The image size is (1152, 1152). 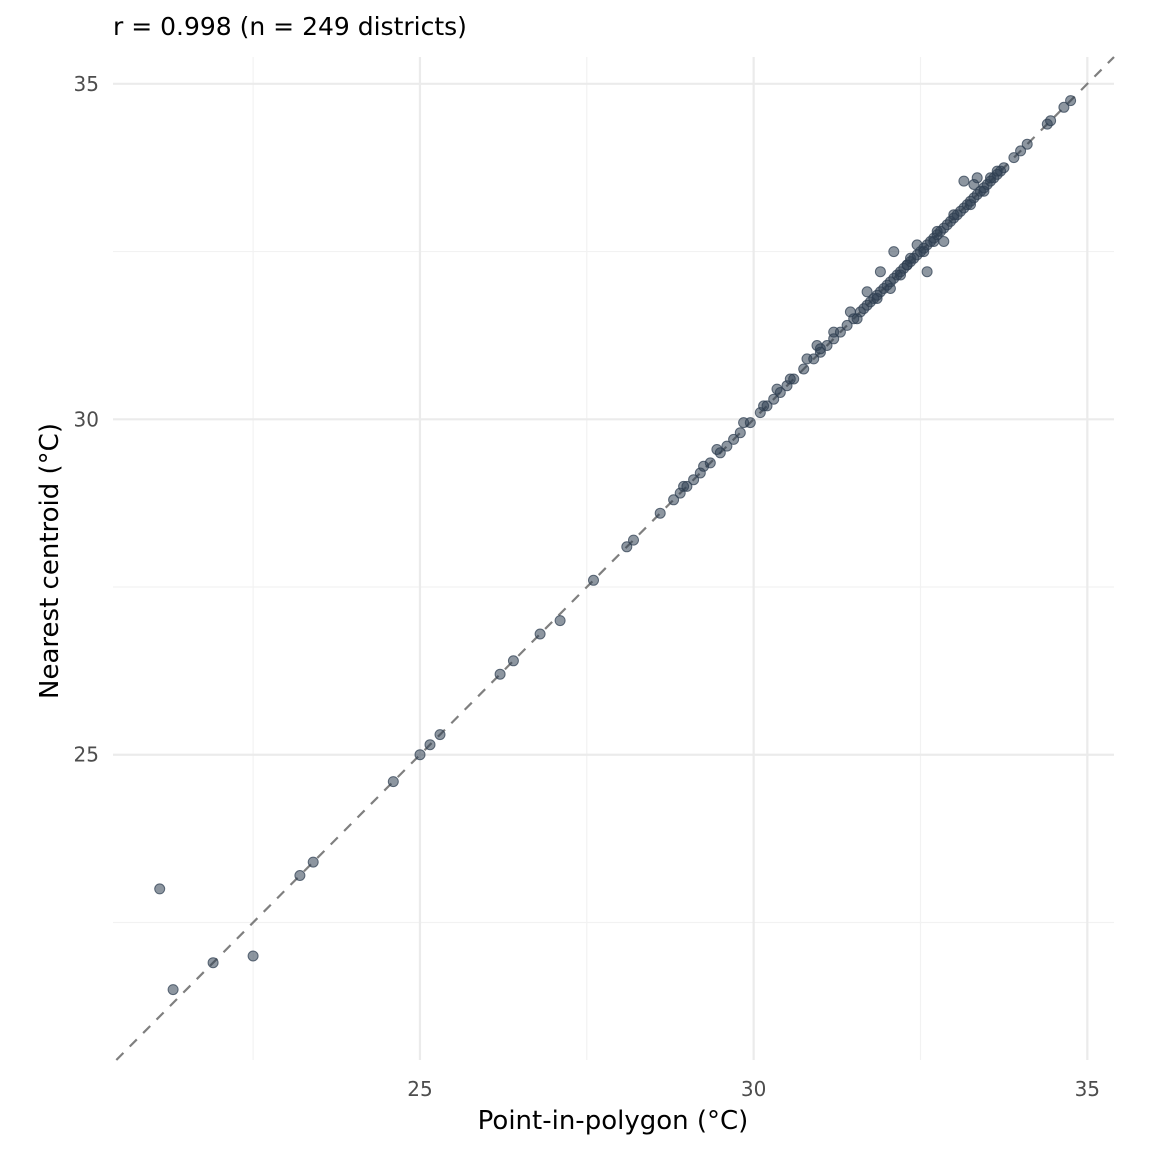 I want to click on y-axis-ticks: 25 30 35, so click(x=86, y=419).